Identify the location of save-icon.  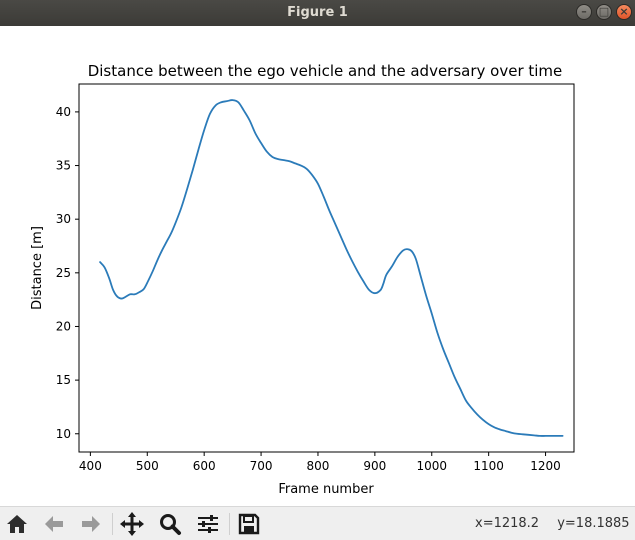
(249, 524).